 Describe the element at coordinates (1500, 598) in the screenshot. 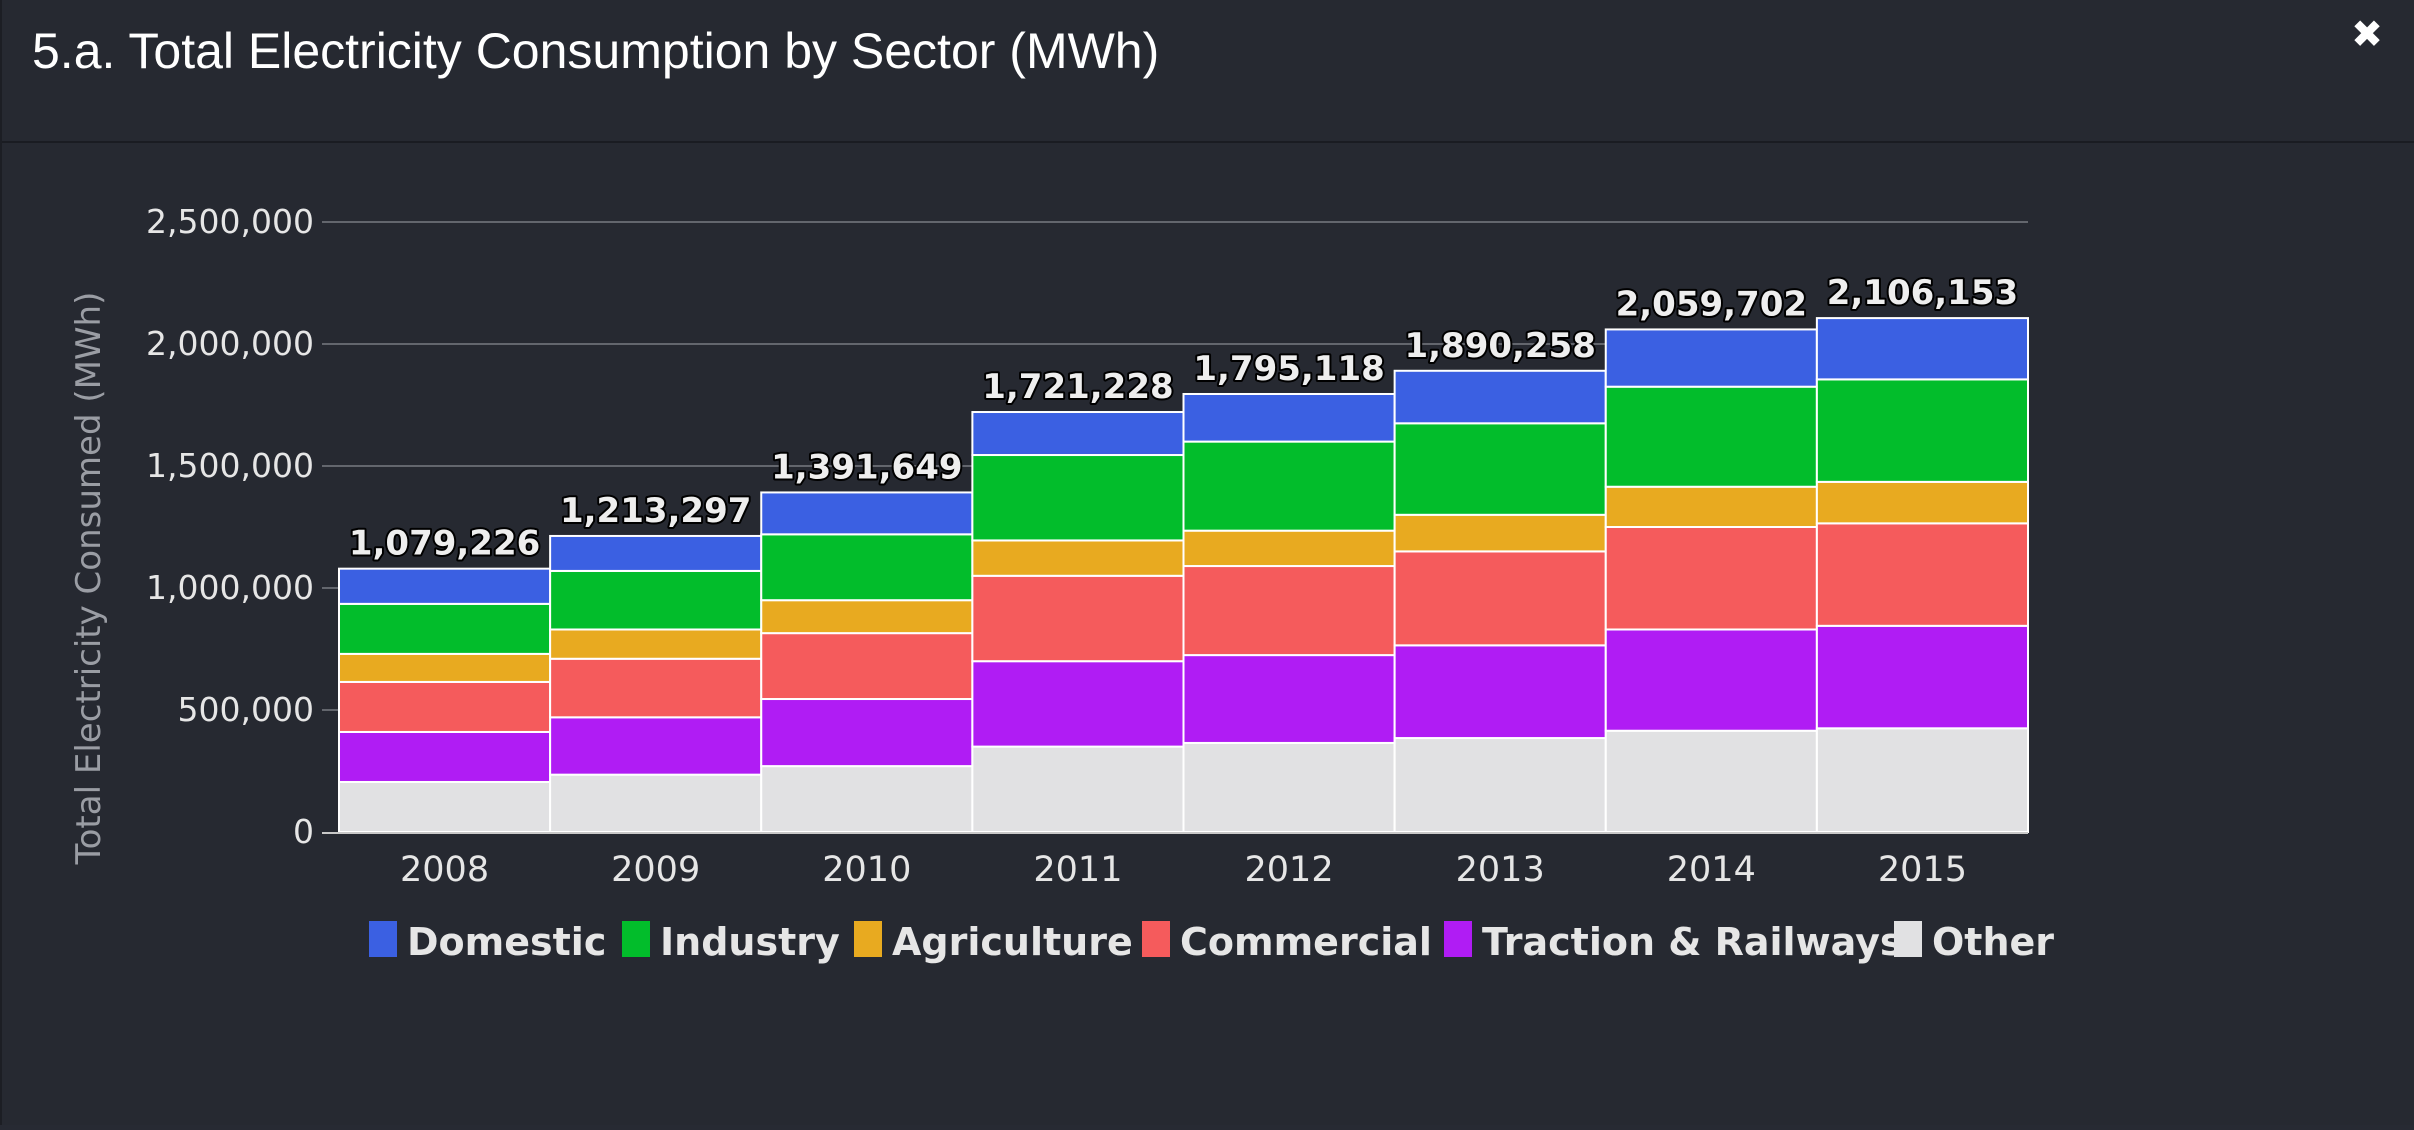

I see `bar-commercial-2013` at that location.